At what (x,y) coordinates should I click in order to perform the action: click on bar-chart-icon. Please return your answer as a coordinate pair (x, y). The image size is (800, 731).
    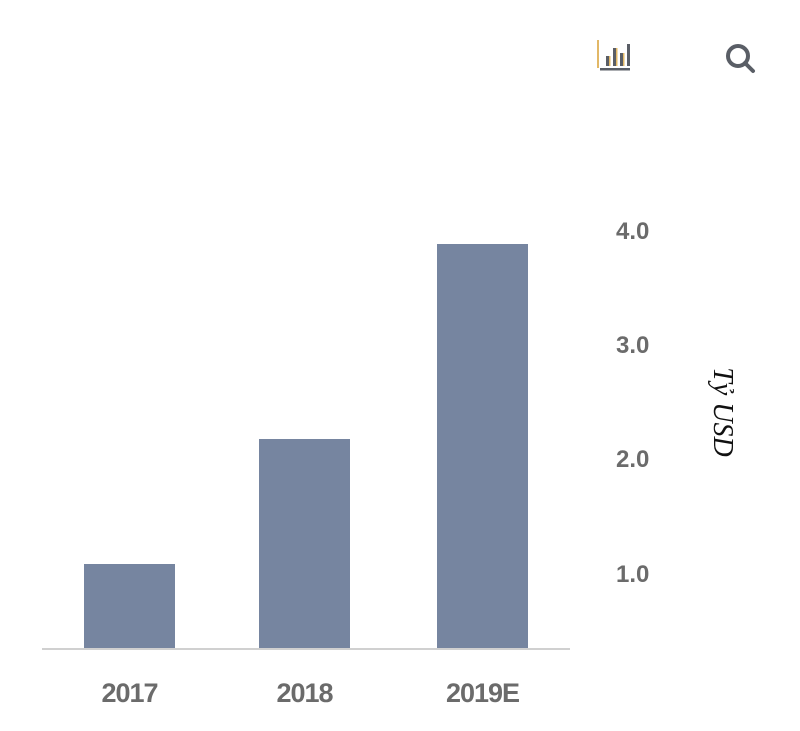
    Looking at the image, I should click on (613, 55).